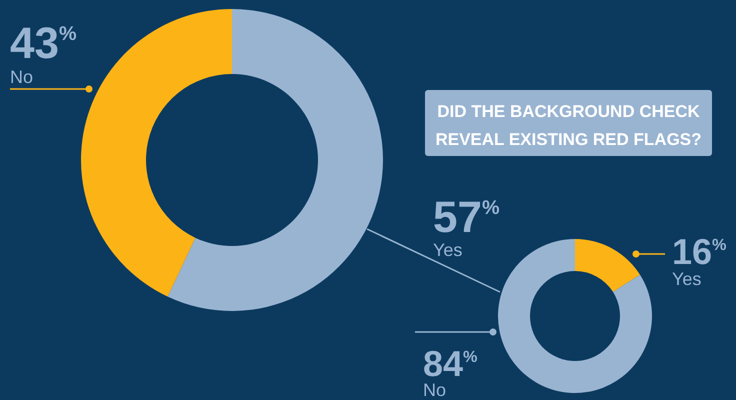 The image size is (736, 400). What do you see at coordinates (22, 77) in the screenshot?
I see `slice-label: No` at bounding box center [22, 77].